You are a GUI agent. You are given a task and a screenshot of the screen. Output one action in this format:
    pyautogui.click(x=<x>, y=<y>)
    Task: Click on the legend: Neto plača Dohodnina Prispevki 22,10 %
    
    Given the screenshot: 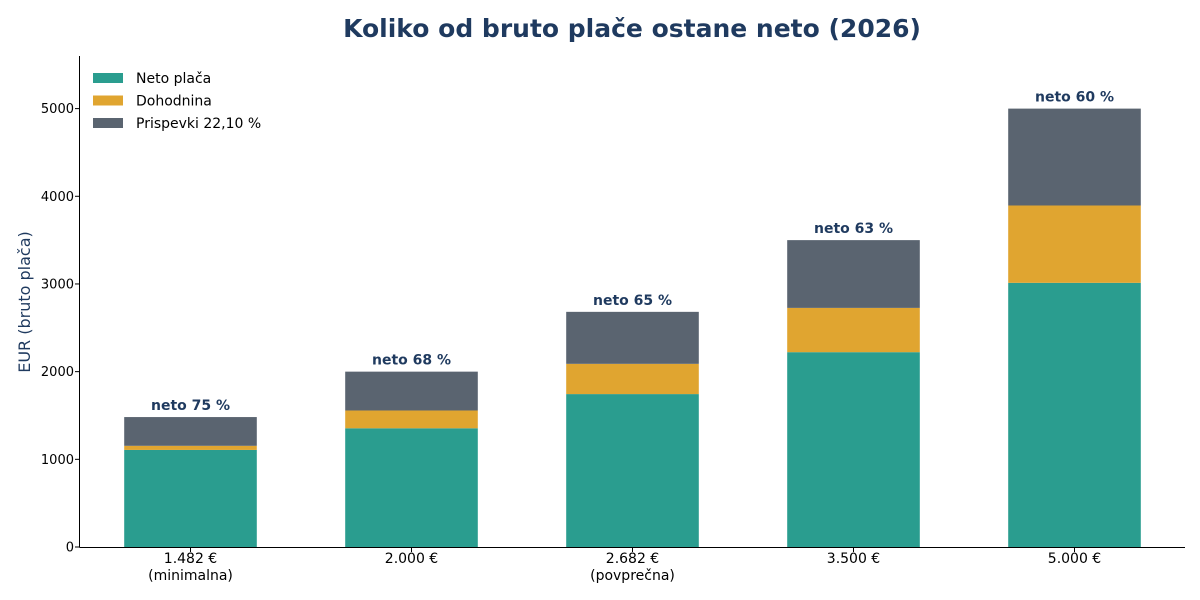 What is the action you would take?
    pyautogui.click(x=177, y=101)
    